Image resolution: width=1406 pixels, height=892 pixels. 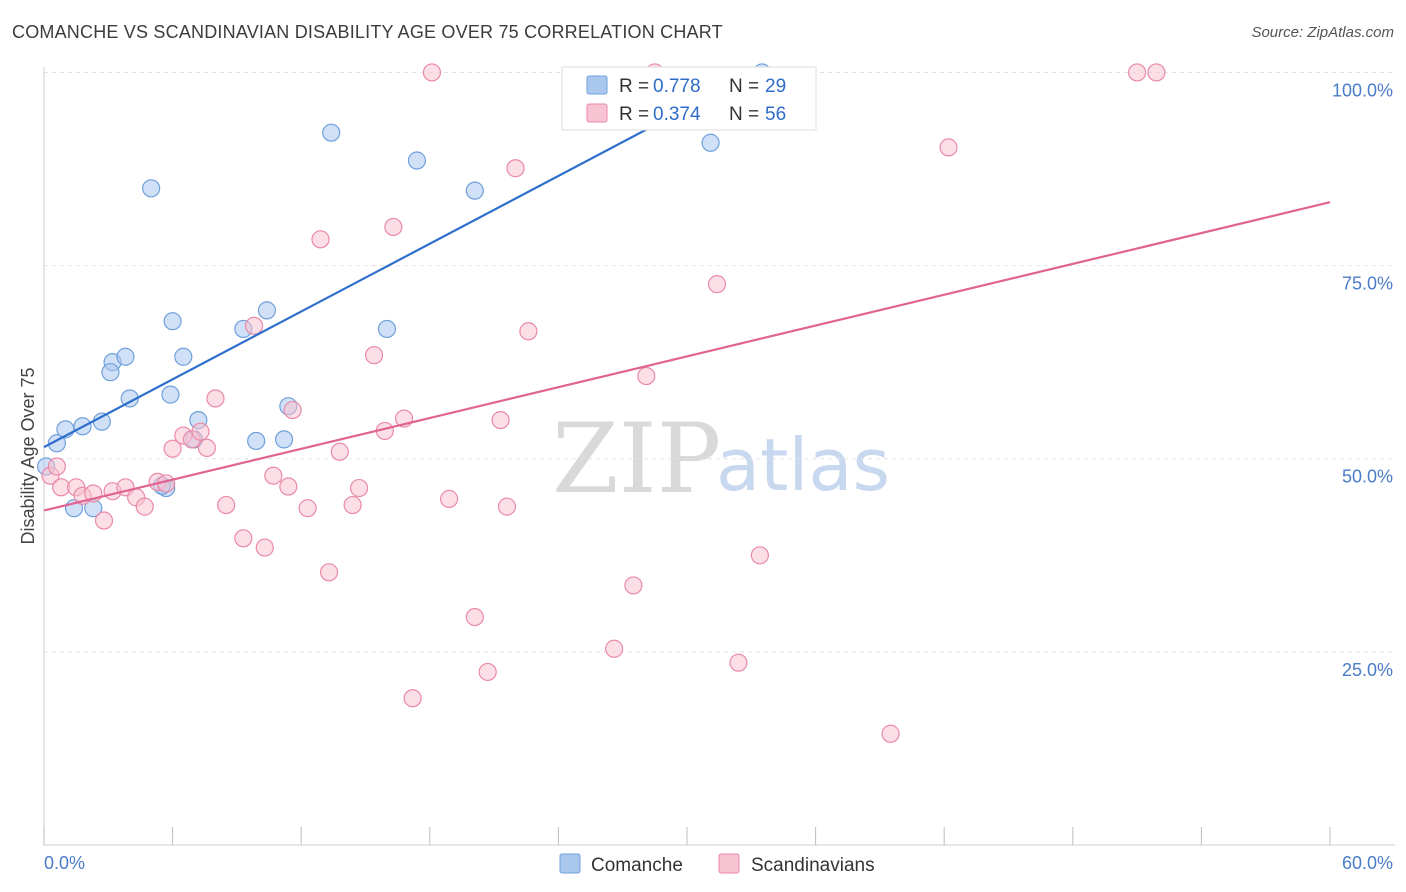 I want to click on y-tick-label-75: 75.0%, so click(x=1367, y=284).